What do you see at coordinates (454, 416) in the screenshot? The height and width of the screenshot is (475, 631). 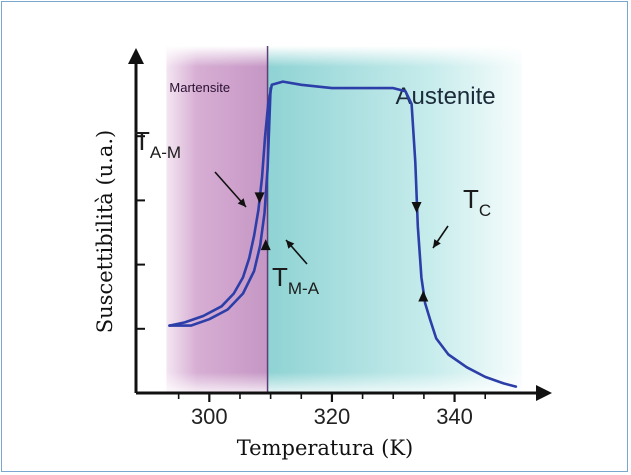 I see `x-tick-label: 340` at bounding box center [454, 416].